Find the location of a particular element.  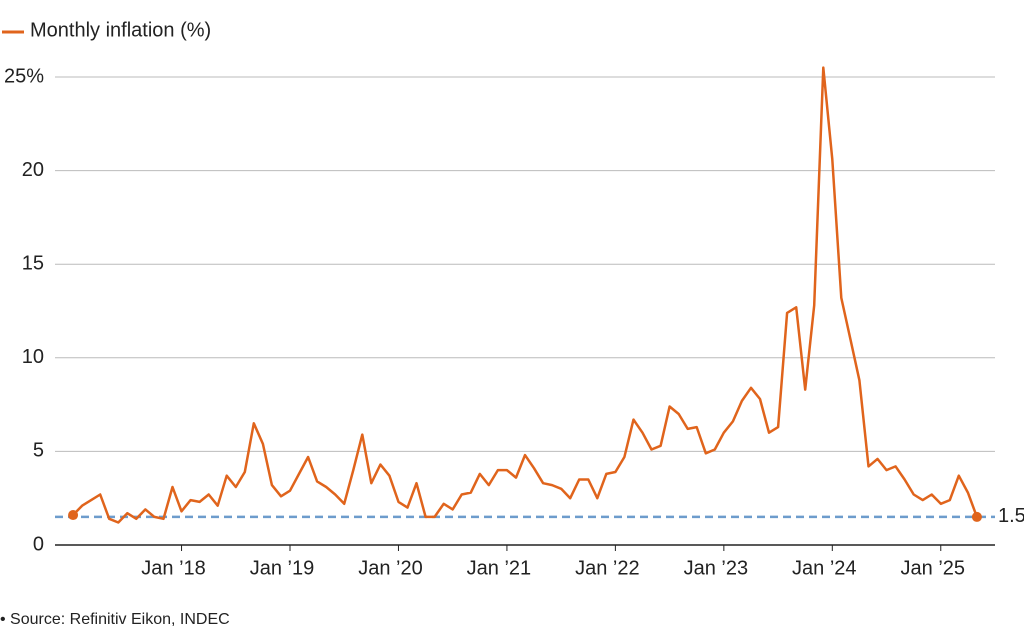

y-tick-label: 15 is located at coordinates (33, 263).